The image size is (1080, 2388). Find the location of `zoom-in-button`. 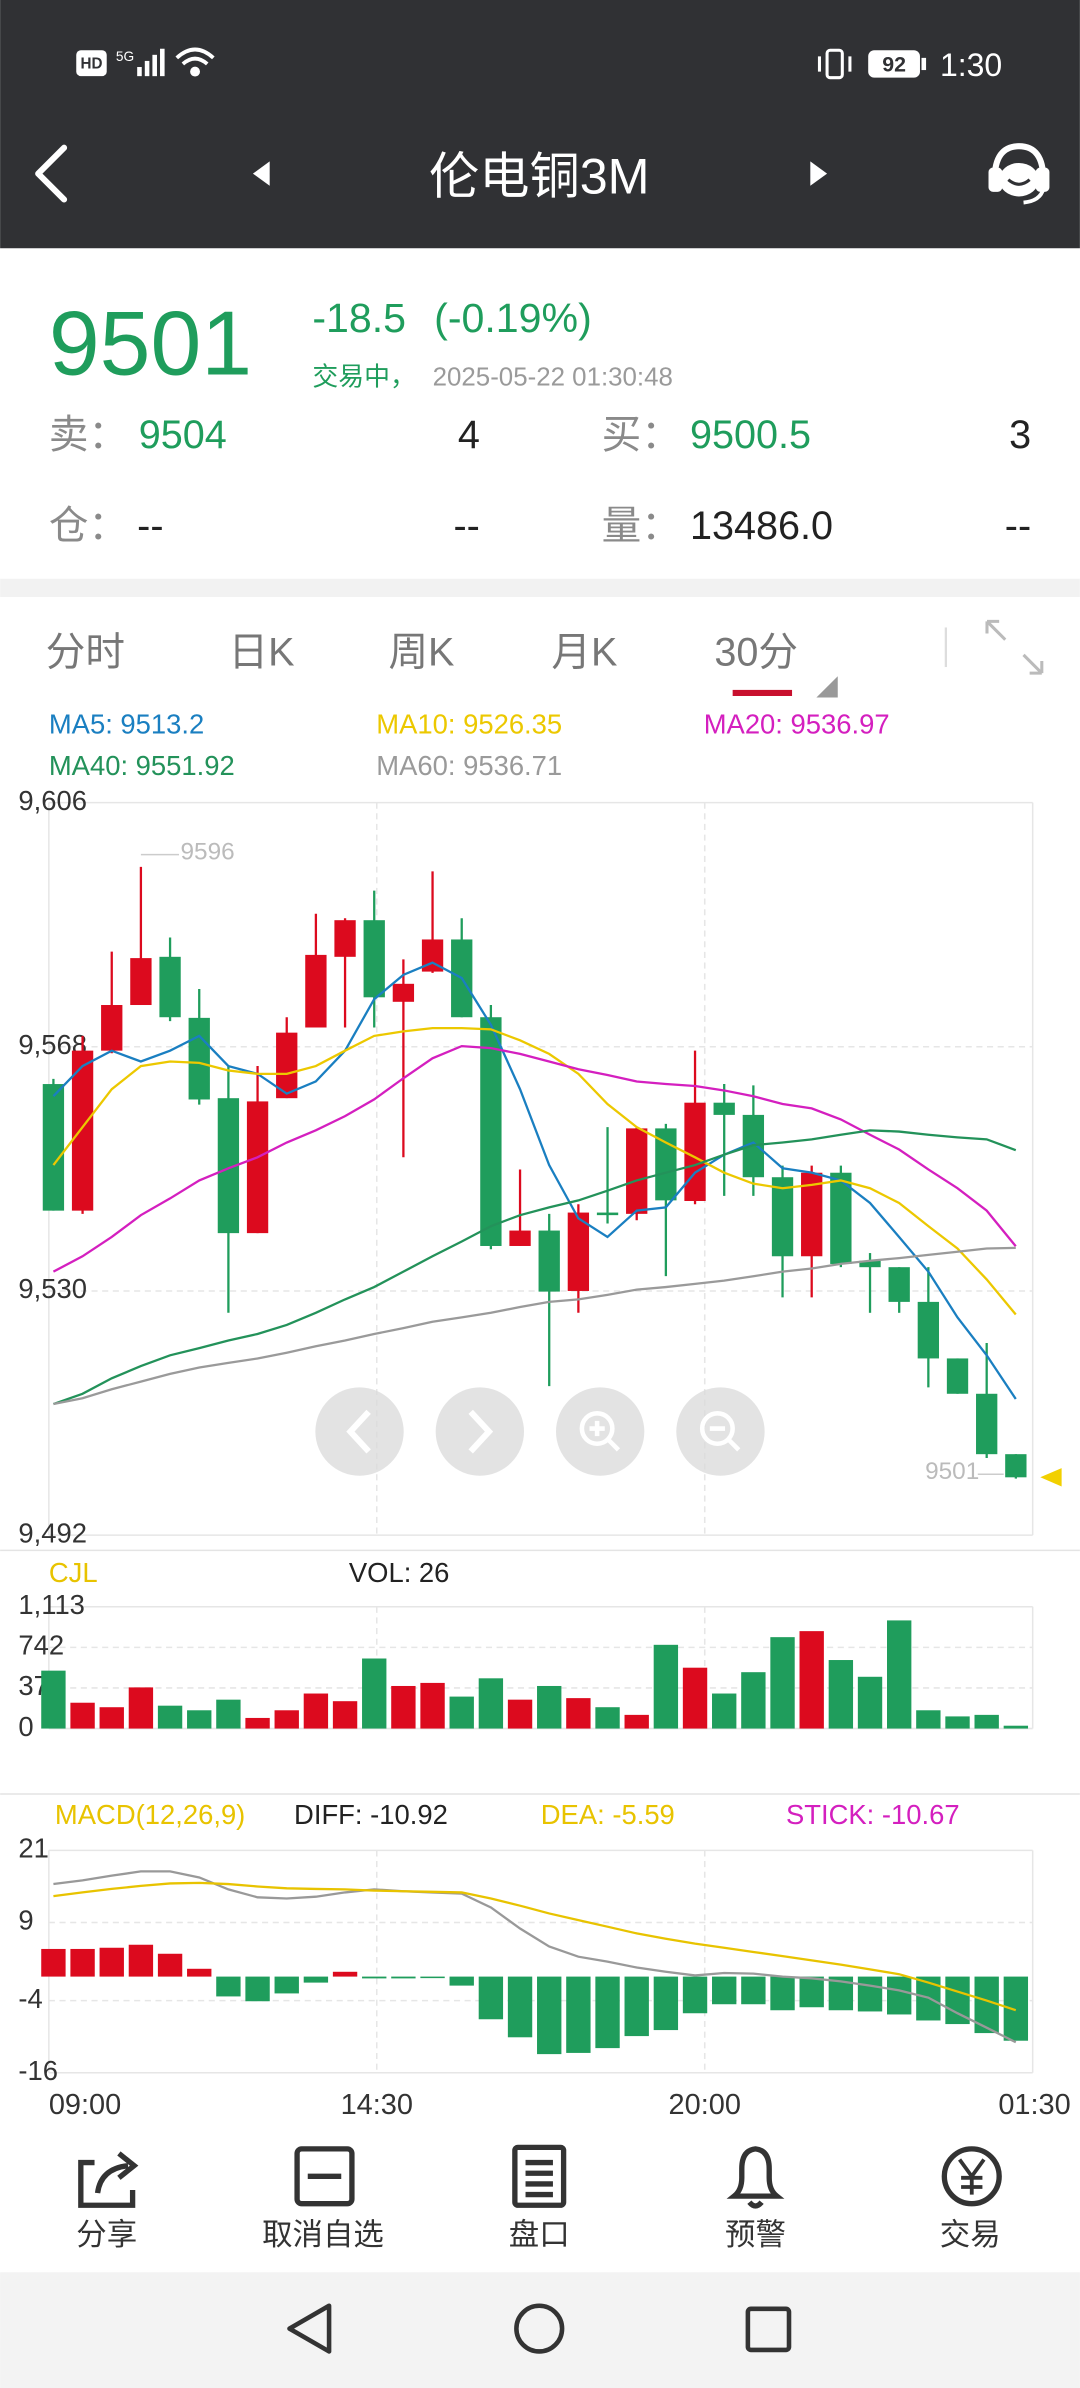

zoom-in-button is located at coordinates (600, 1431).